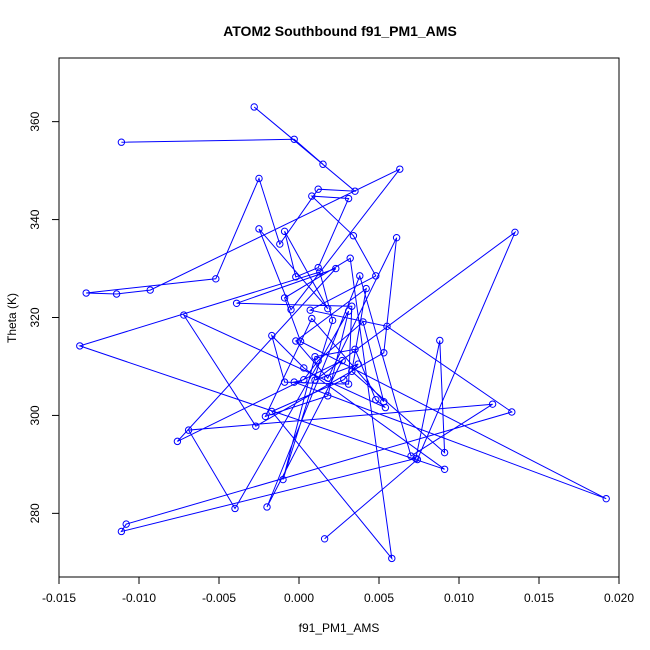 This screenshot has height=650, width=650. Describe the element at coordinates (12, 318) in the screenshot. I see `y-axis-label: Theta (K)` at that location.